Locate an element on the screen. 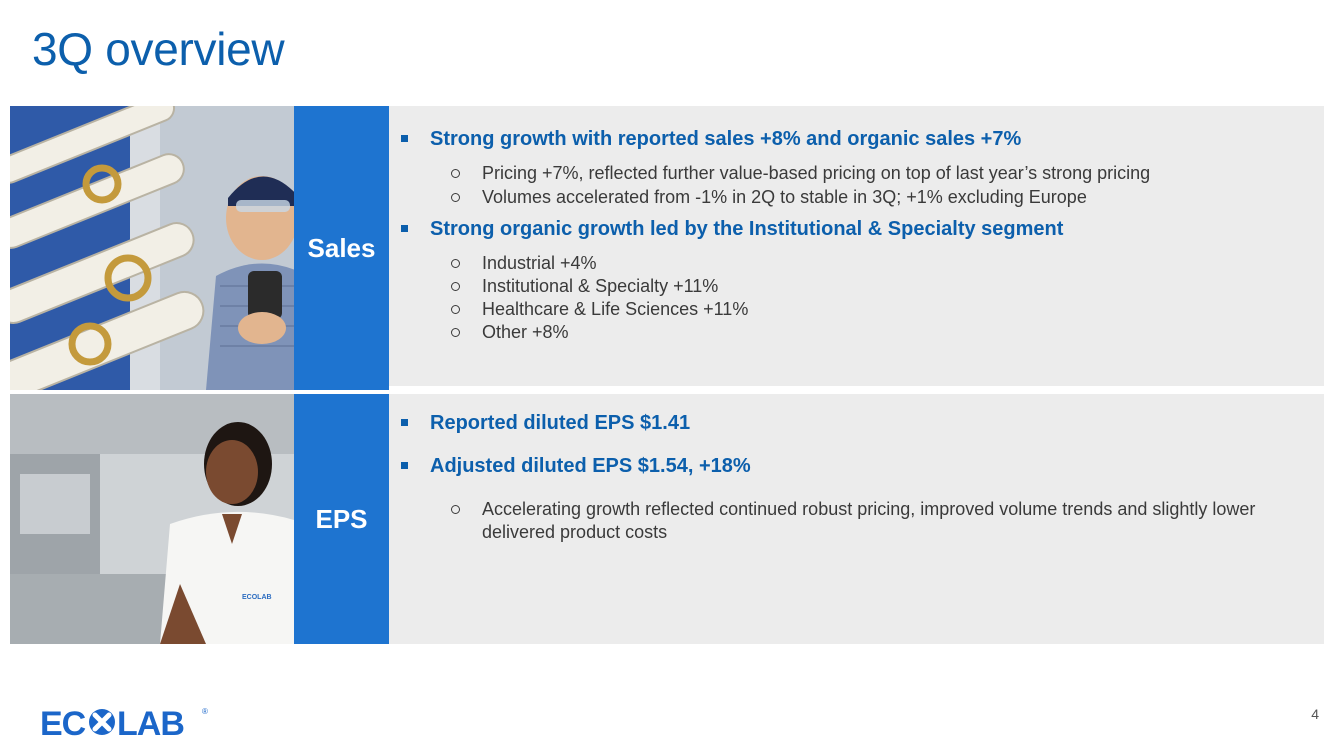 Image resolution: width=1333 pixels, height=749 pixels. page-number: 4 is located at coordinates (1315, 714).